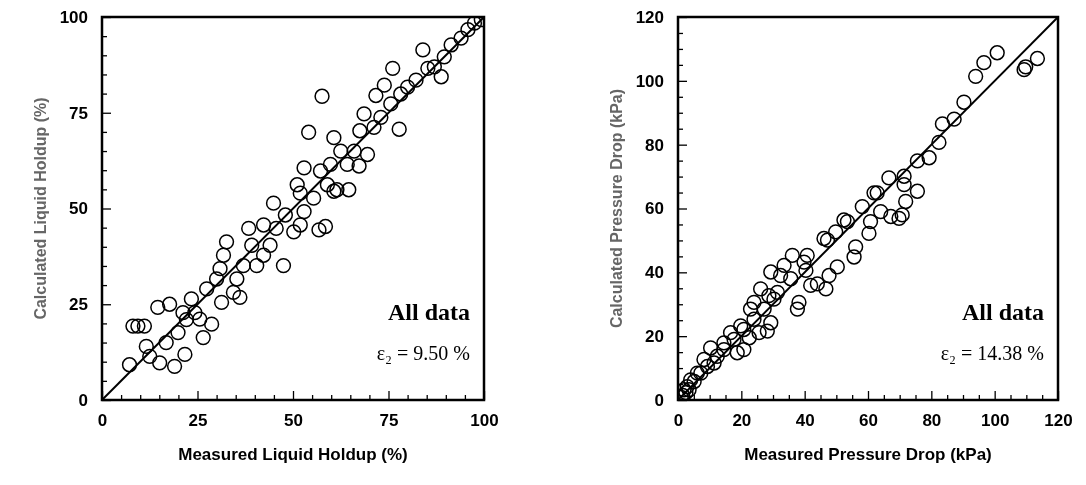  What do you see at coordinates (992, 353) in the screenshot?
I see `annotation: ε₂ = 14.38 %` at bounding box center [992, 353].